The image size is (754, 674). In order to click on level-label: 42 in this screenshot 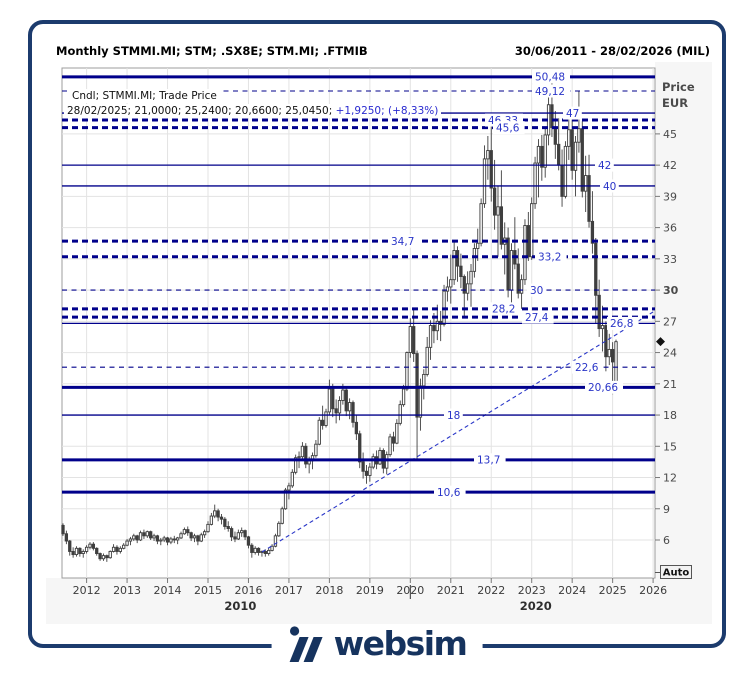, I will do `click(604, 166)`.